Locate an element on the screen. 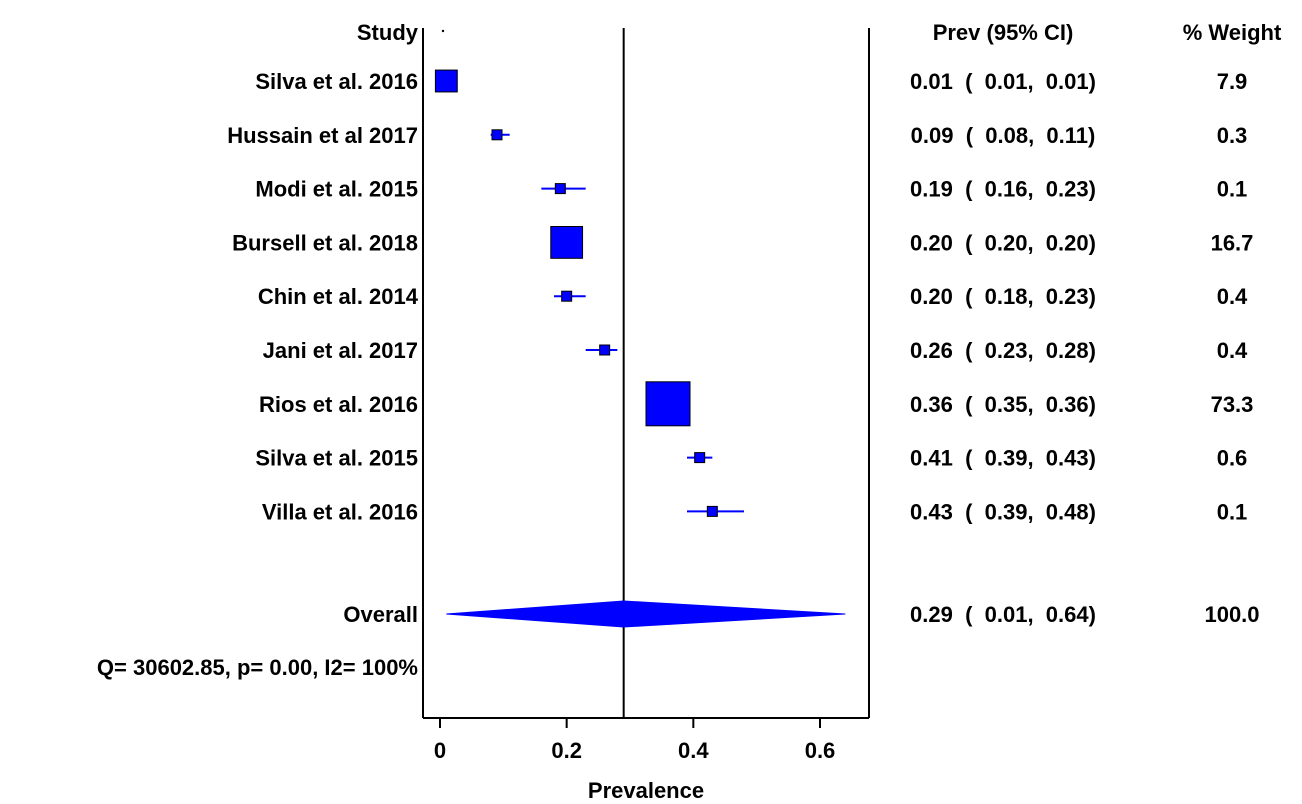 The image size is (1302, 804). study-ci-text: 0.19 ( 0.16, 0.23) is located at coordinates (1003, 189).